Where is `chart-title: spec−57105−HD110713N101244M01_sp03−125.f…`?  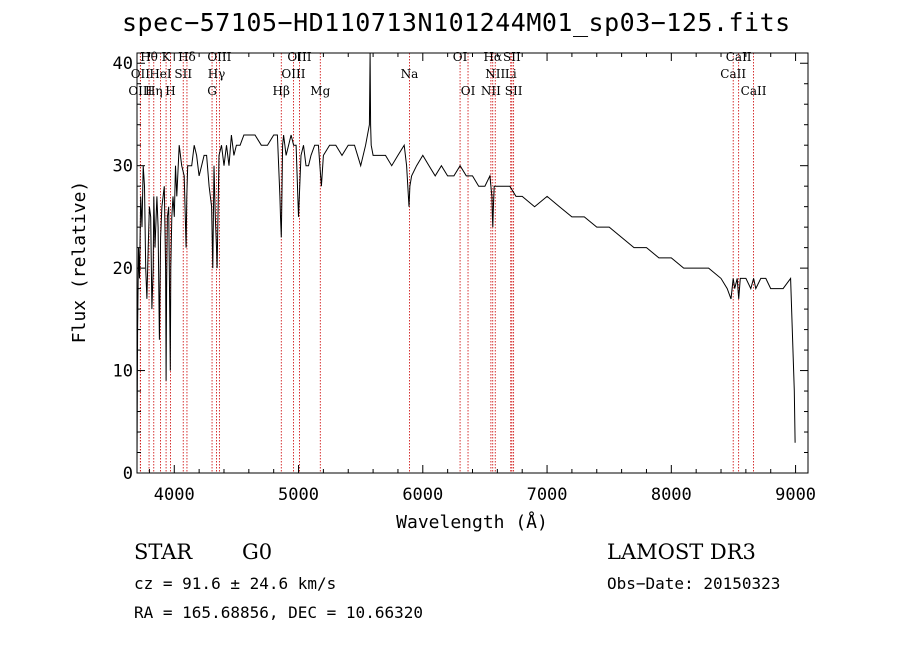
chart-title: spec−57105−HD110713N101244M01_sp03−125.f… is located at coordinates (456, 22).